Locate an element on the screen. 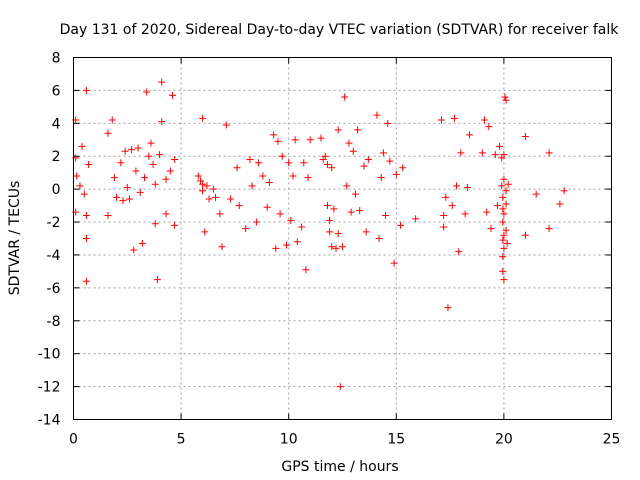 This screenshot has width=640, height=480. y-tick-label: -2 is located at coordinates (54, 223).